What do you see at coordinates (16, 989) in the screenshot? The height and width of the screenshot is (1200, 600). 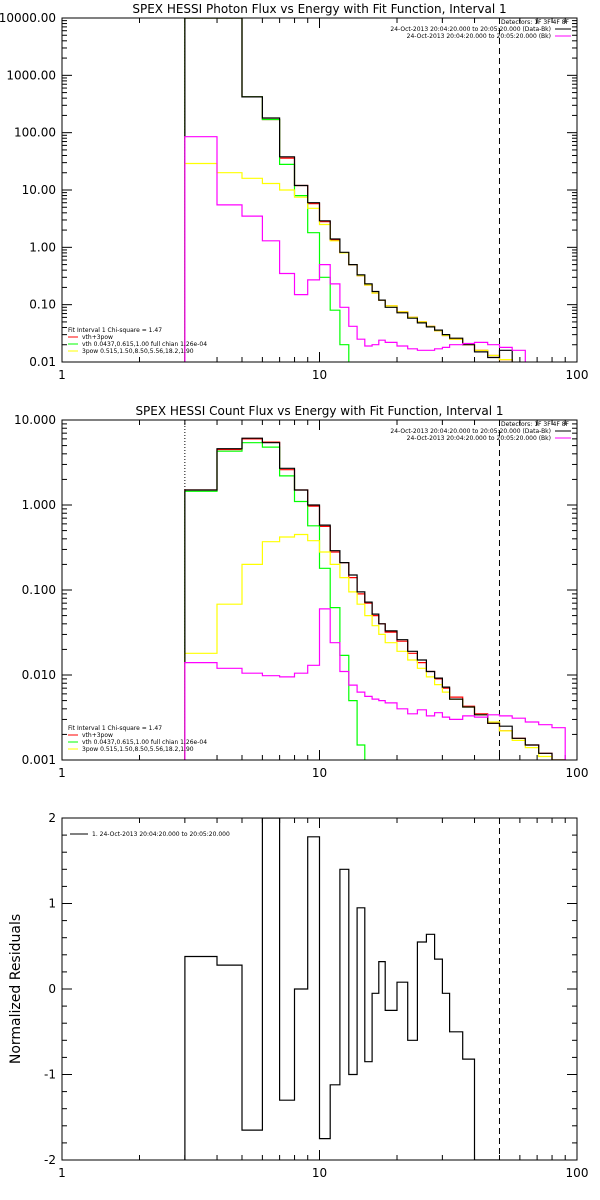 I see `y-axis-label: Normalized Residuals` at bounding box center [16, 989].